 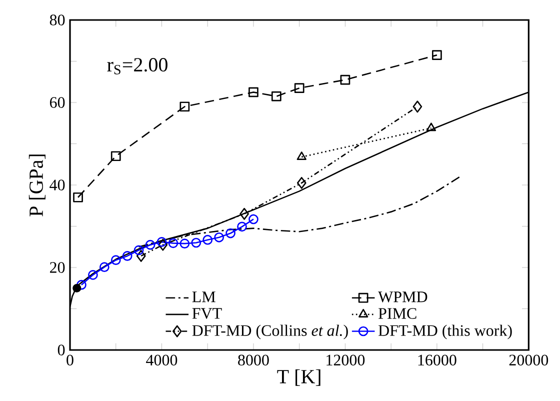 What do you see at coordinates (37, 185) in the screenshot?
I see `y-axis-title: P [GPa]` at bounding box center [37, 185].